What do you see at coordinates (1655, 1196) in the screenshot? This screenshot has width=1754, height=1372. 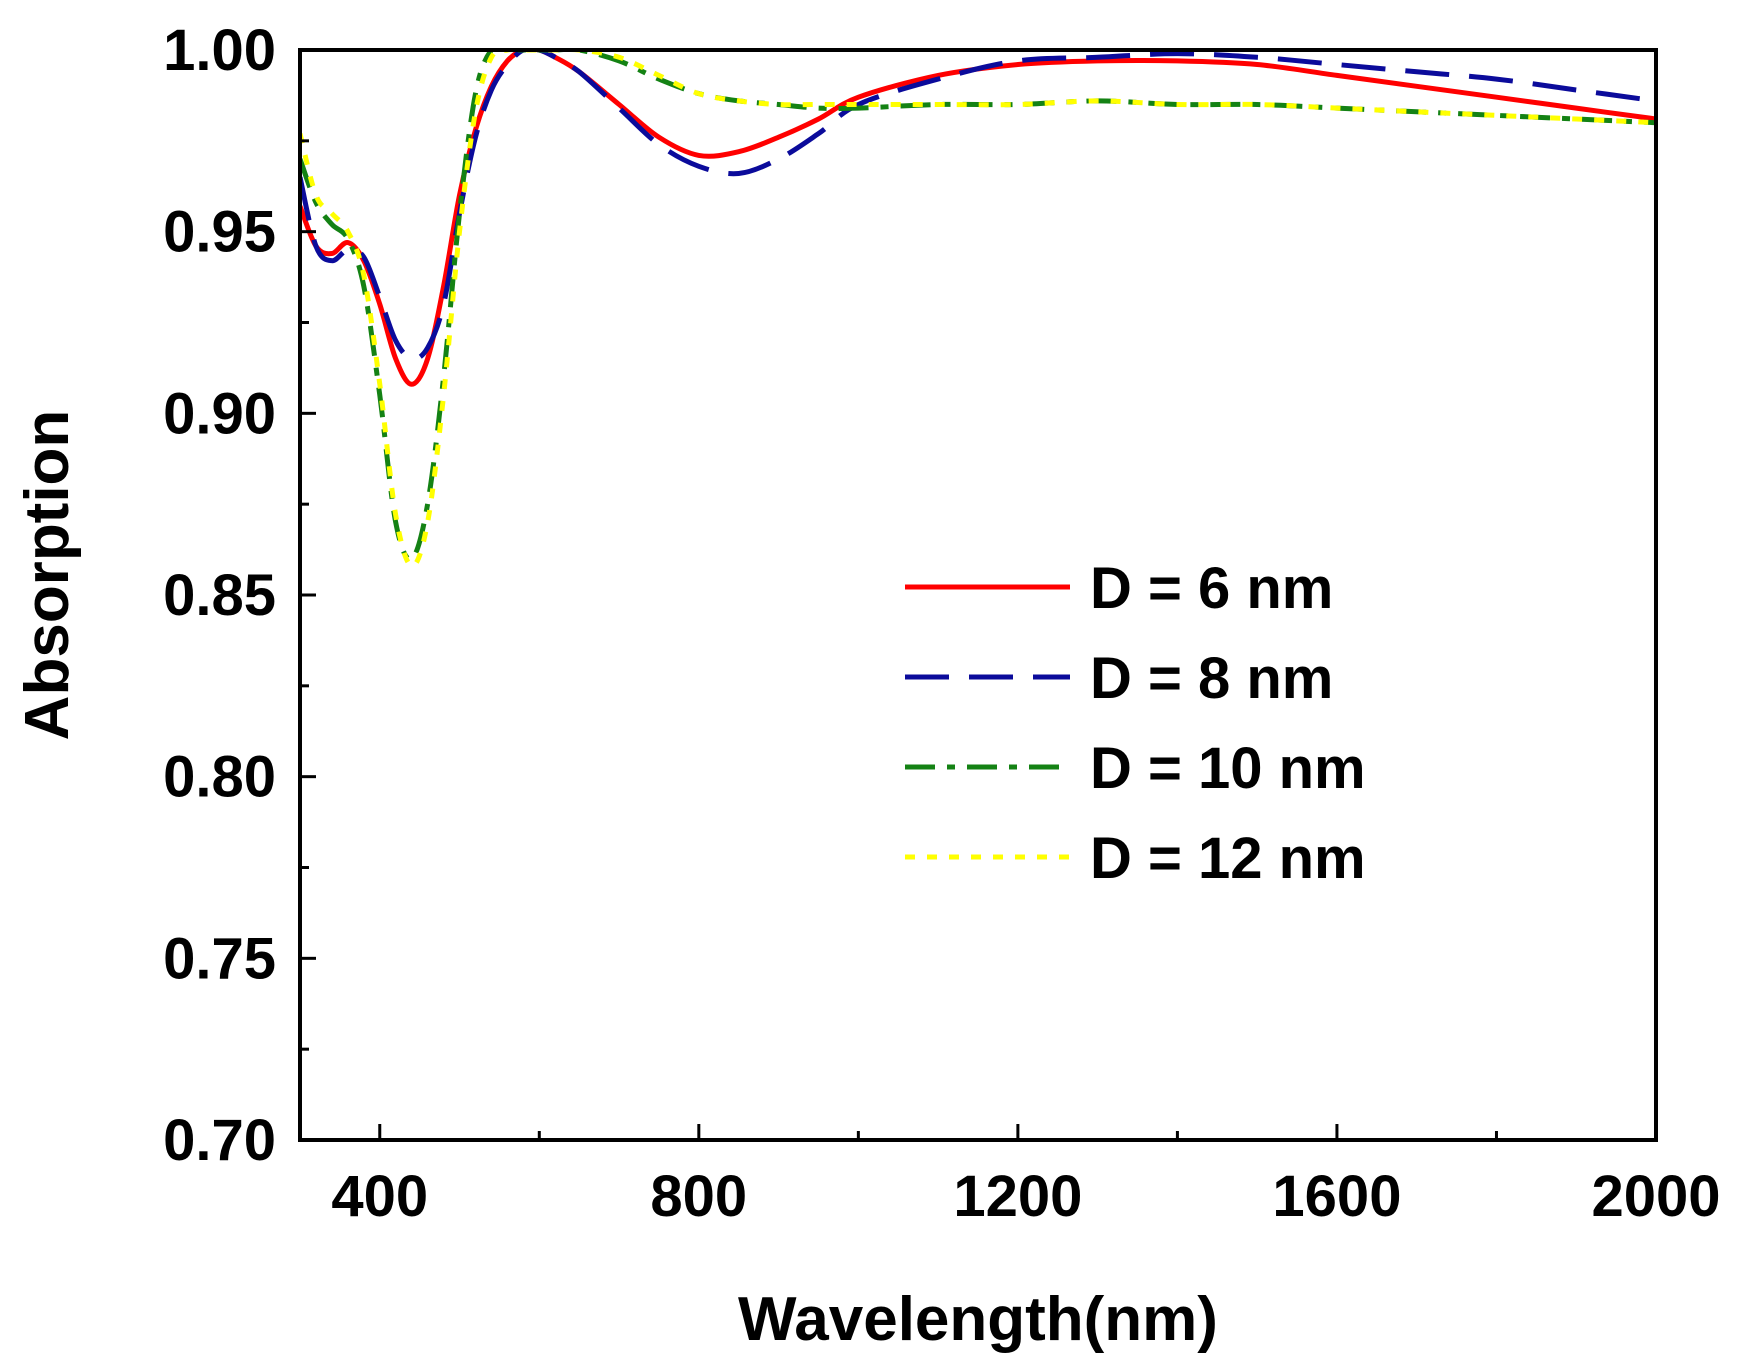 I see `x-tick-label: 2000` at bounding box center [1655, 1196].